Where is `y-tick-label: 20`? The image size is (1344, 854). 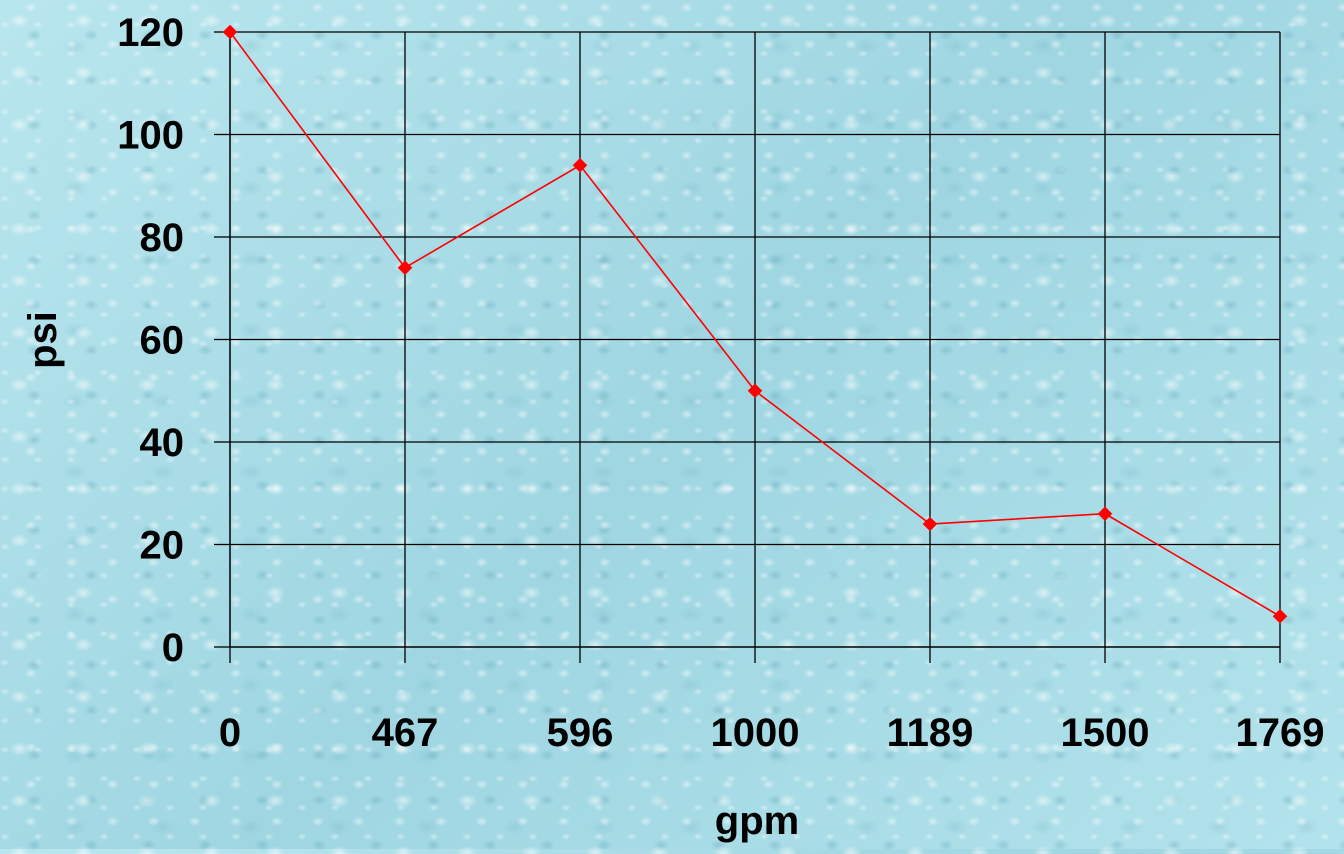 y-tick-label: 20 is located at coordinates (162, 546).